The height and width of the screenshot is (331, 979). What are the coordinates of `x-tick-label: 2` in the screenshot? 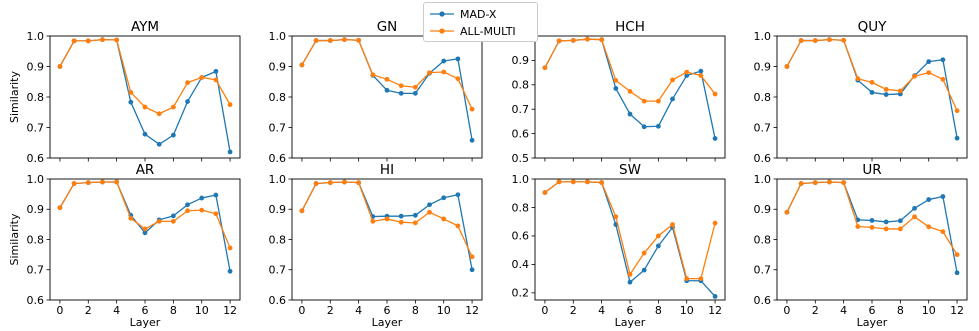 It's located at (573, 310).